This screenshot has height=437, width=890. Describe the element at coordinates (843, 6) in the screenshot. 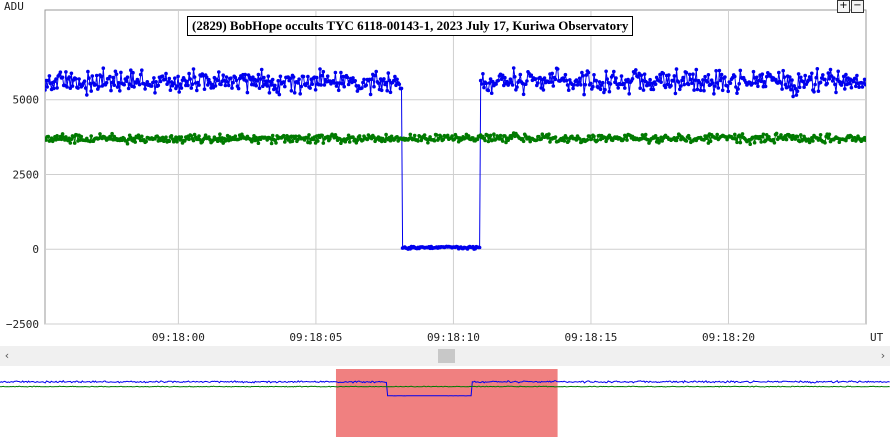

I see `zoom-in-button: +` at that location.